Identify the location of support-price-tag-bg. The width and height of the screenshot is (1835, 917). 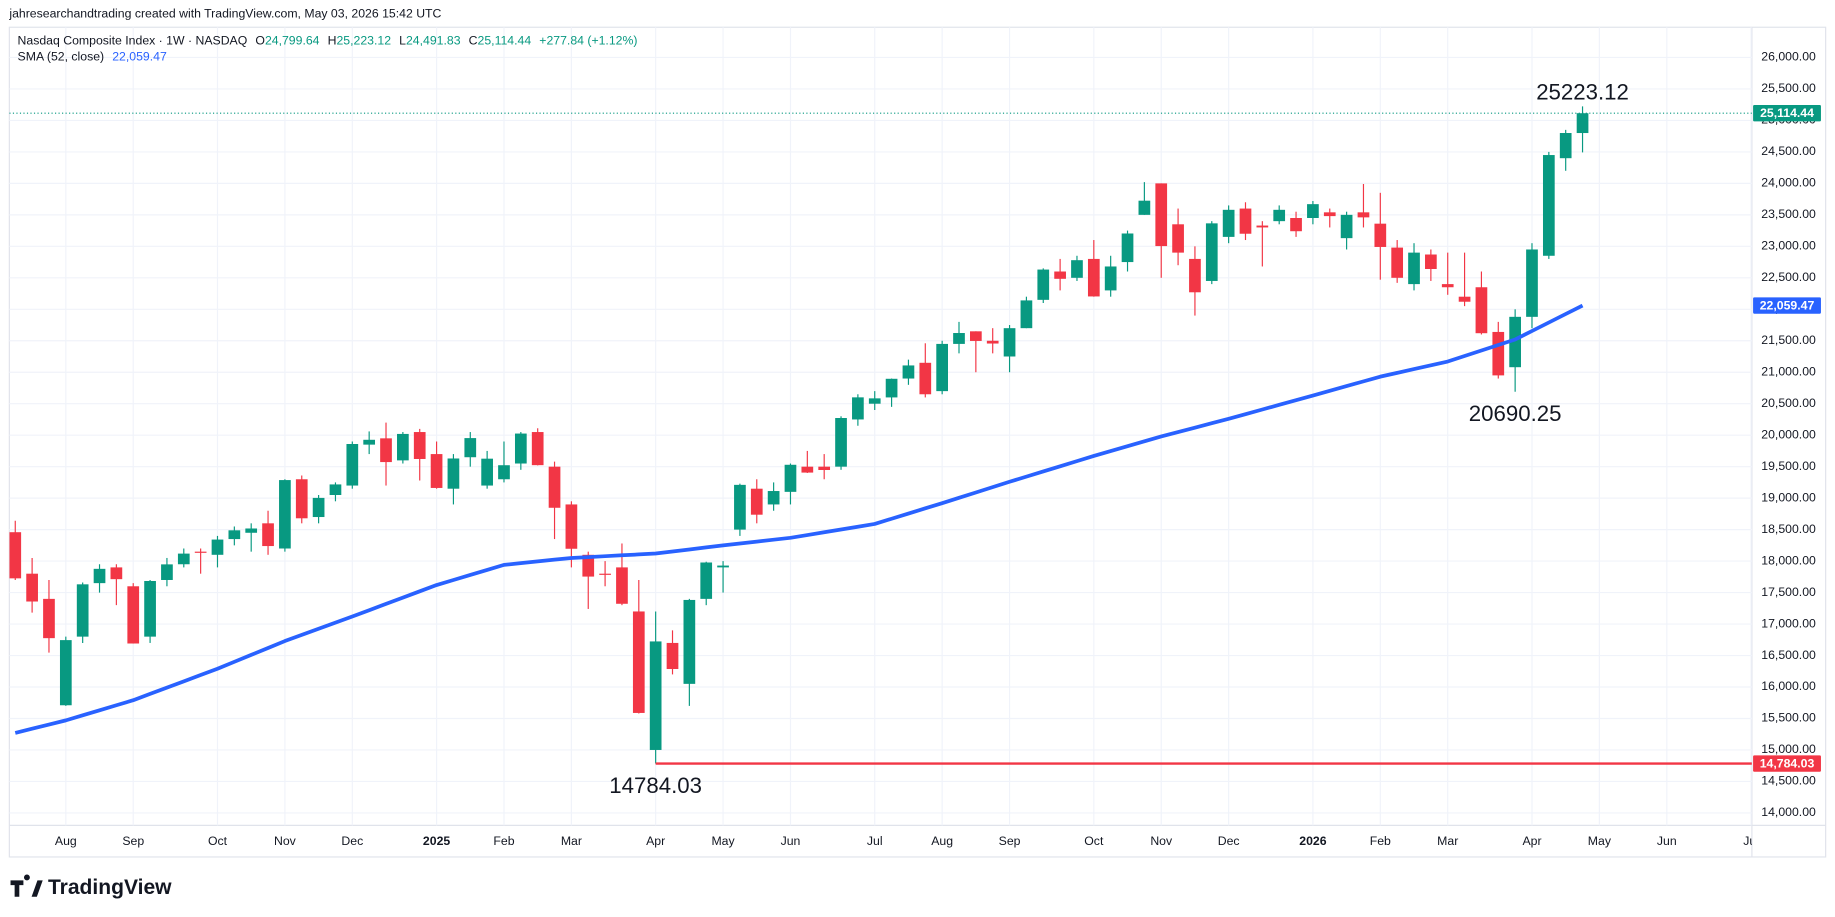
(1787, 763).